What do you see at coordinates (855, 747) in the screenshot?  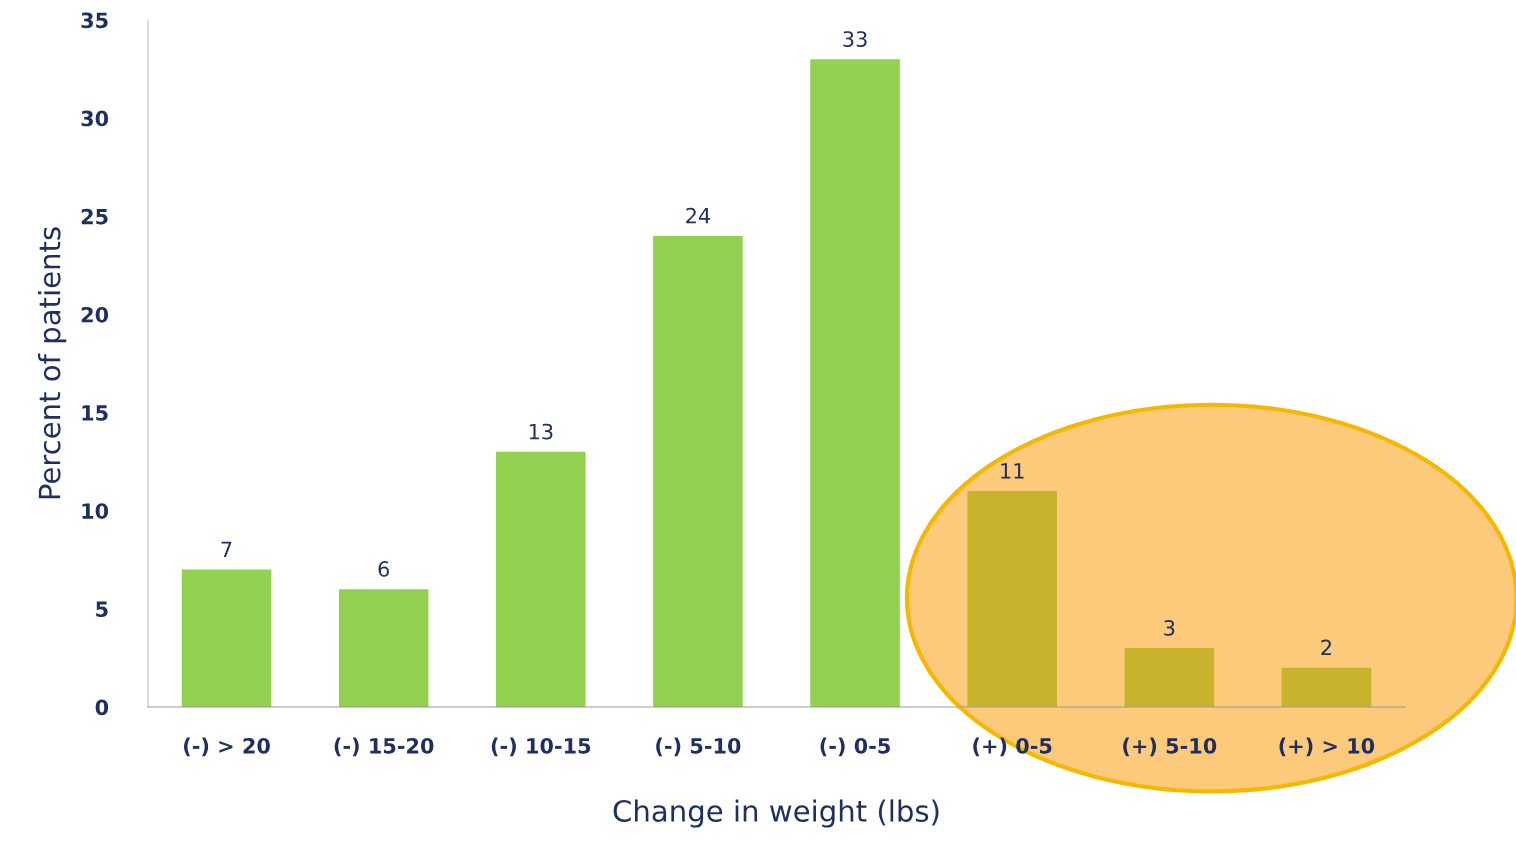 I see `x-tick-label: (-) 0-5` at bounding box center [855, 747].